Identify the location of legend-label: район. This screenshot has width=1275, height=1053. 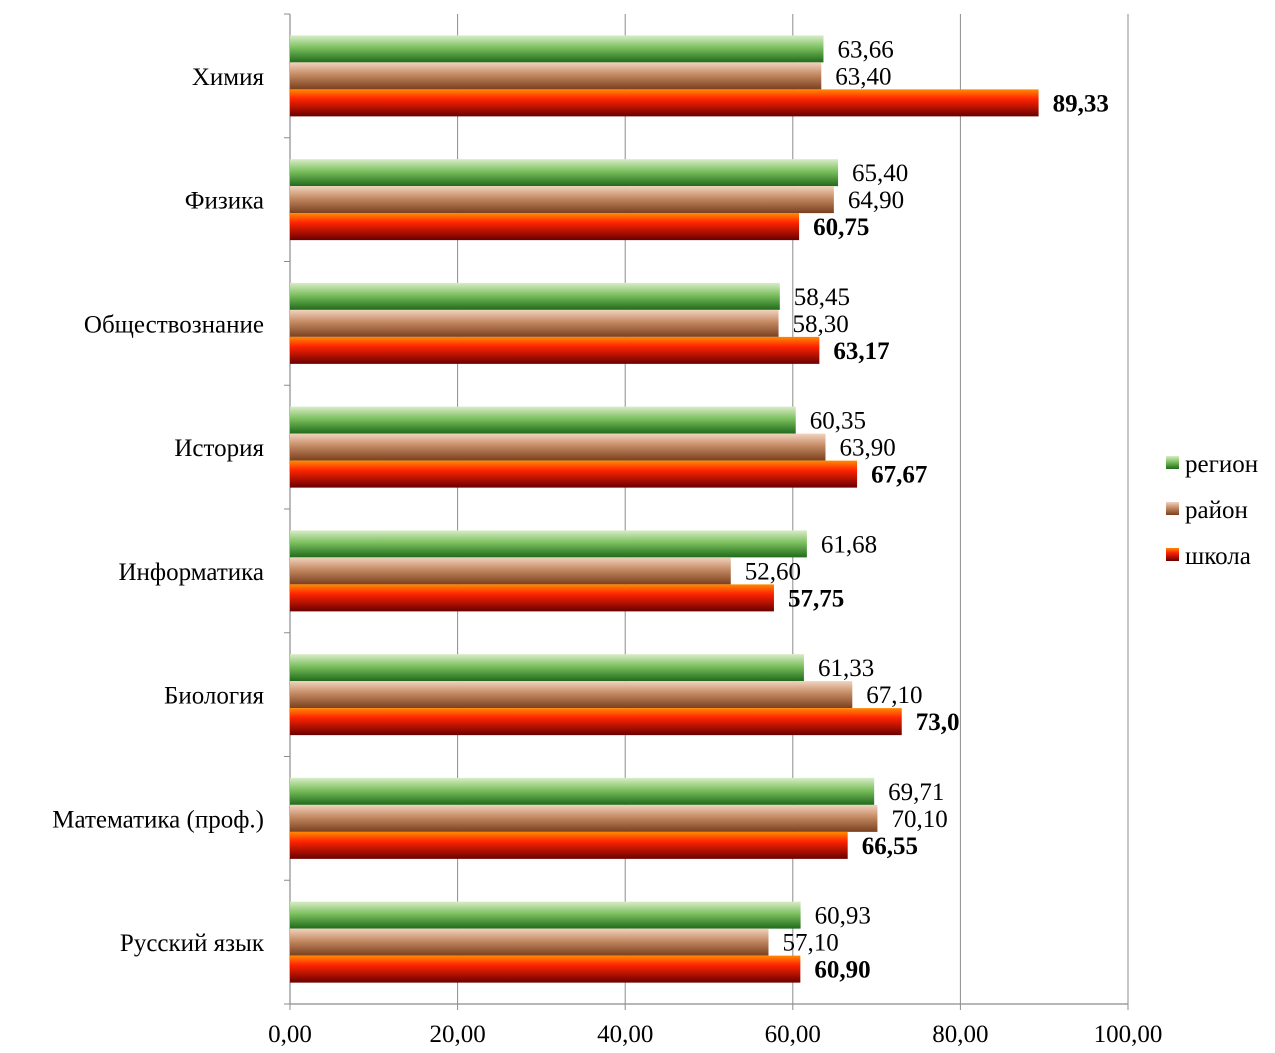
(1216, 510).